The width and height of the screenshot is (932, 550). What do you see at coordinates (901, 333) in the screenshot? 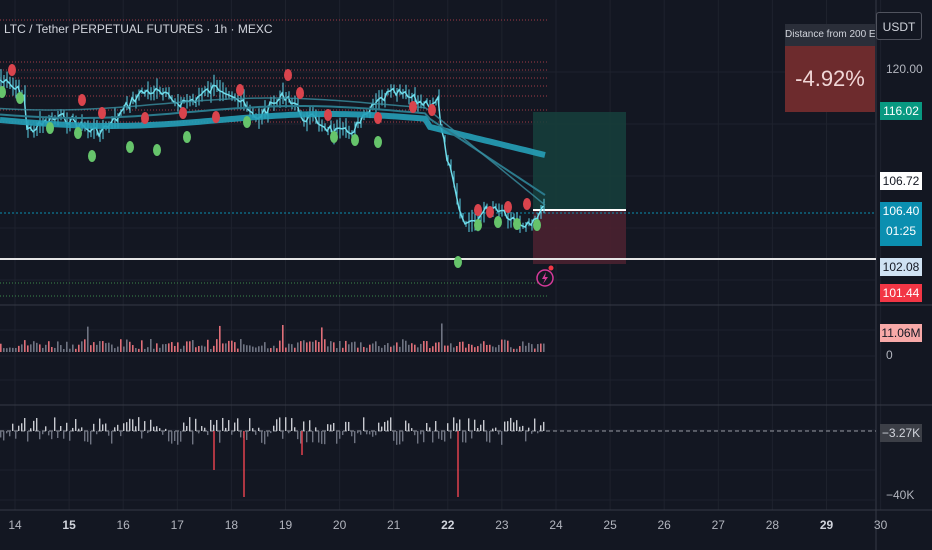
I see `volume-tag-text: 11.06M` at bounding box center [901, 333].